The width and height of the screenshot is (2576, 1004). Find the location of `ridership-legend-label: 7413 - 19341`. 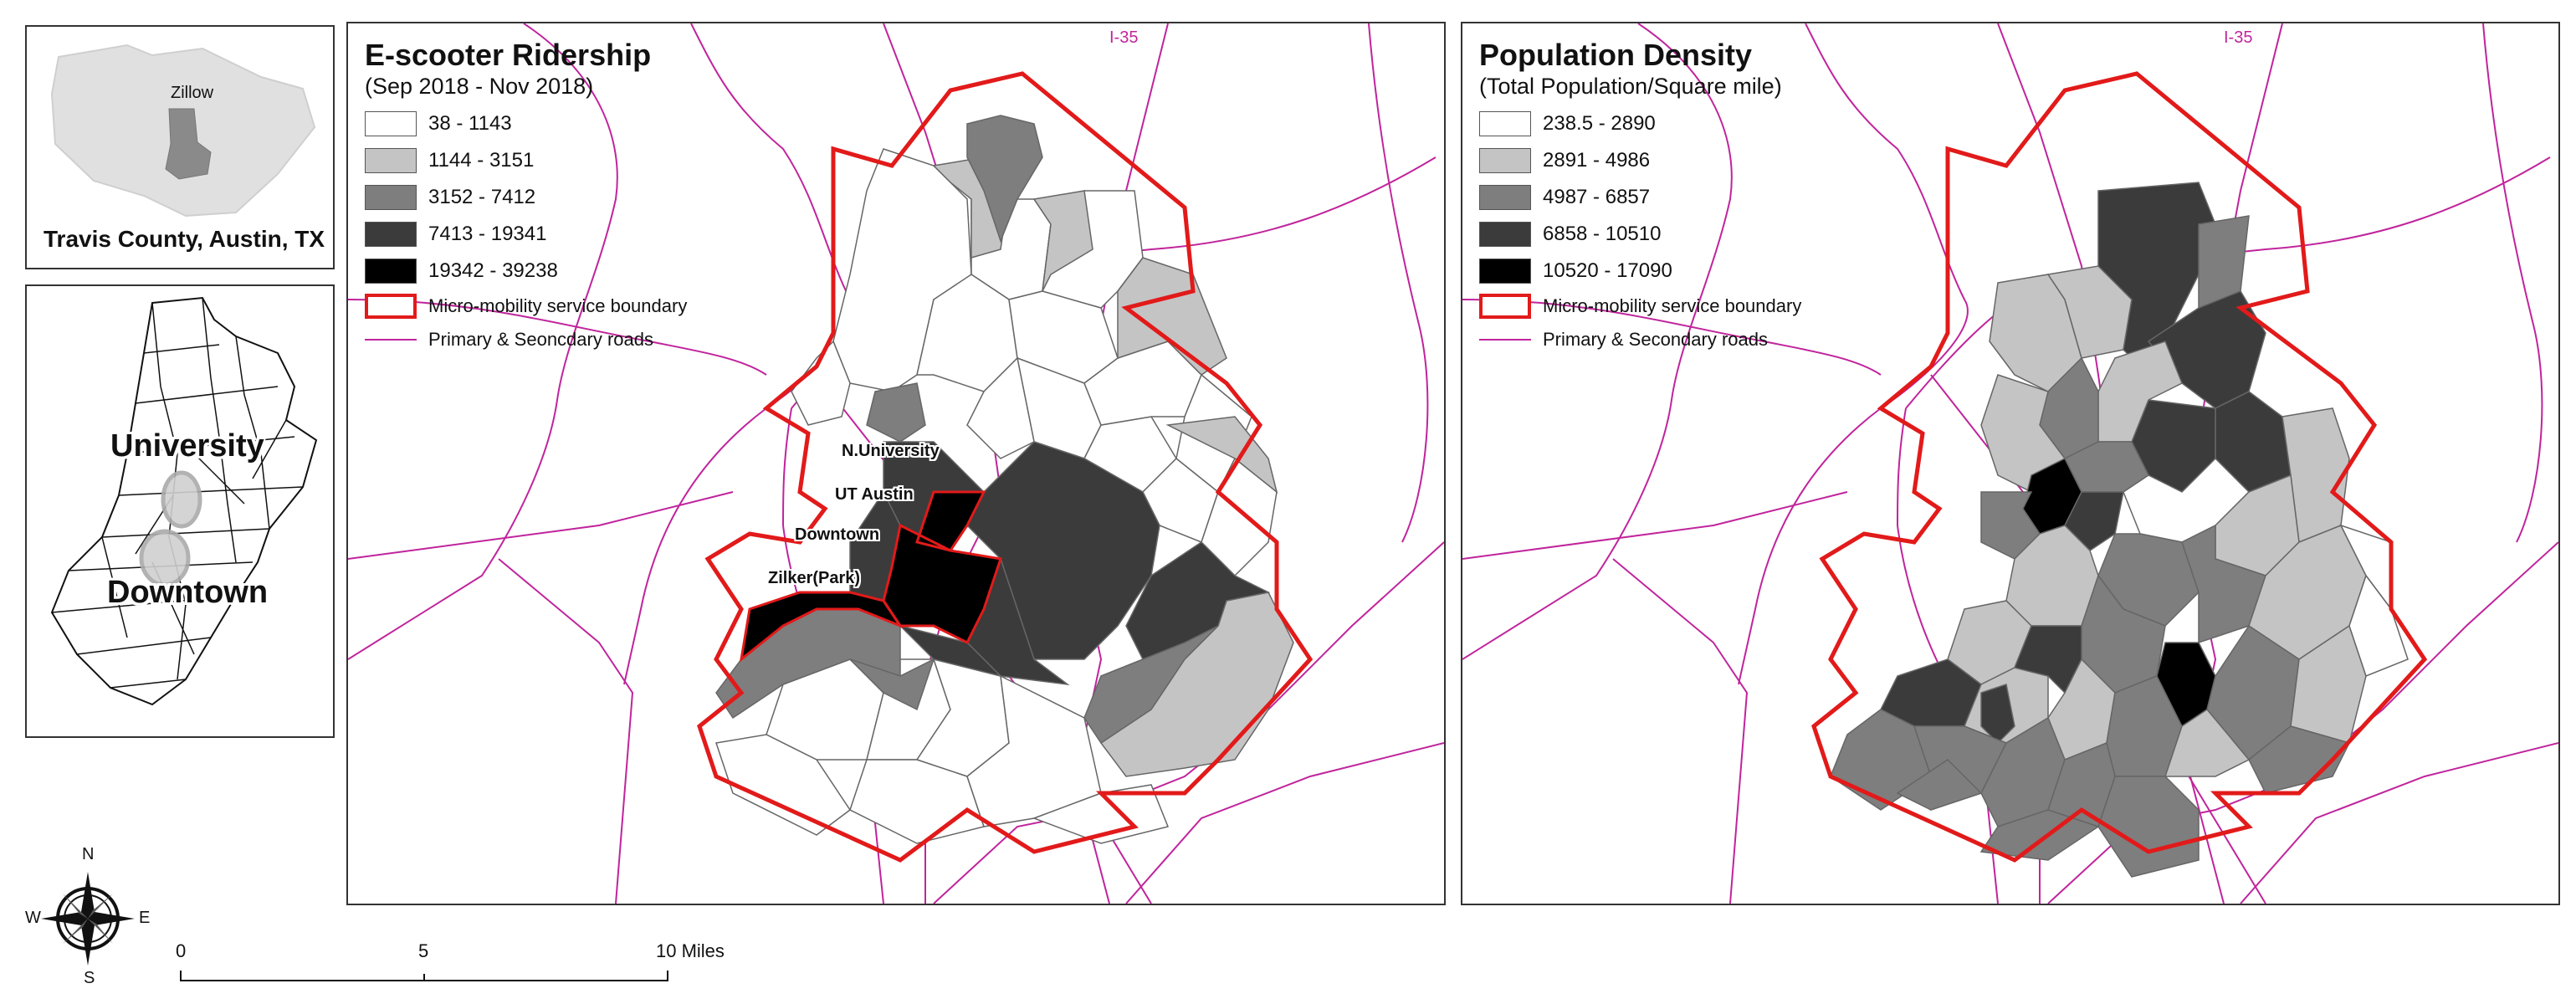

ridership-legend-label: 7413 - 19341 is located at coordinates (488, 234).